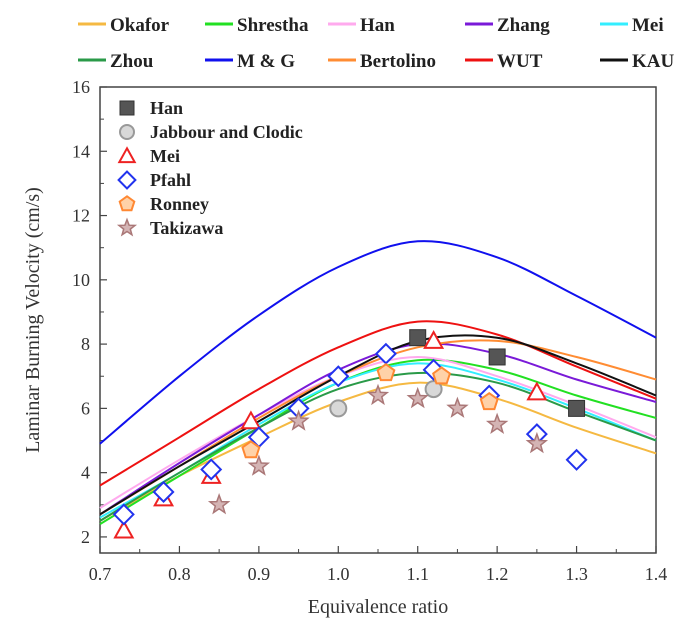 The height and width of the screenshot is (641, 693). I want to click on y-axis-title: Laminar Burning Velocity (cm/s), so click(33, 320).